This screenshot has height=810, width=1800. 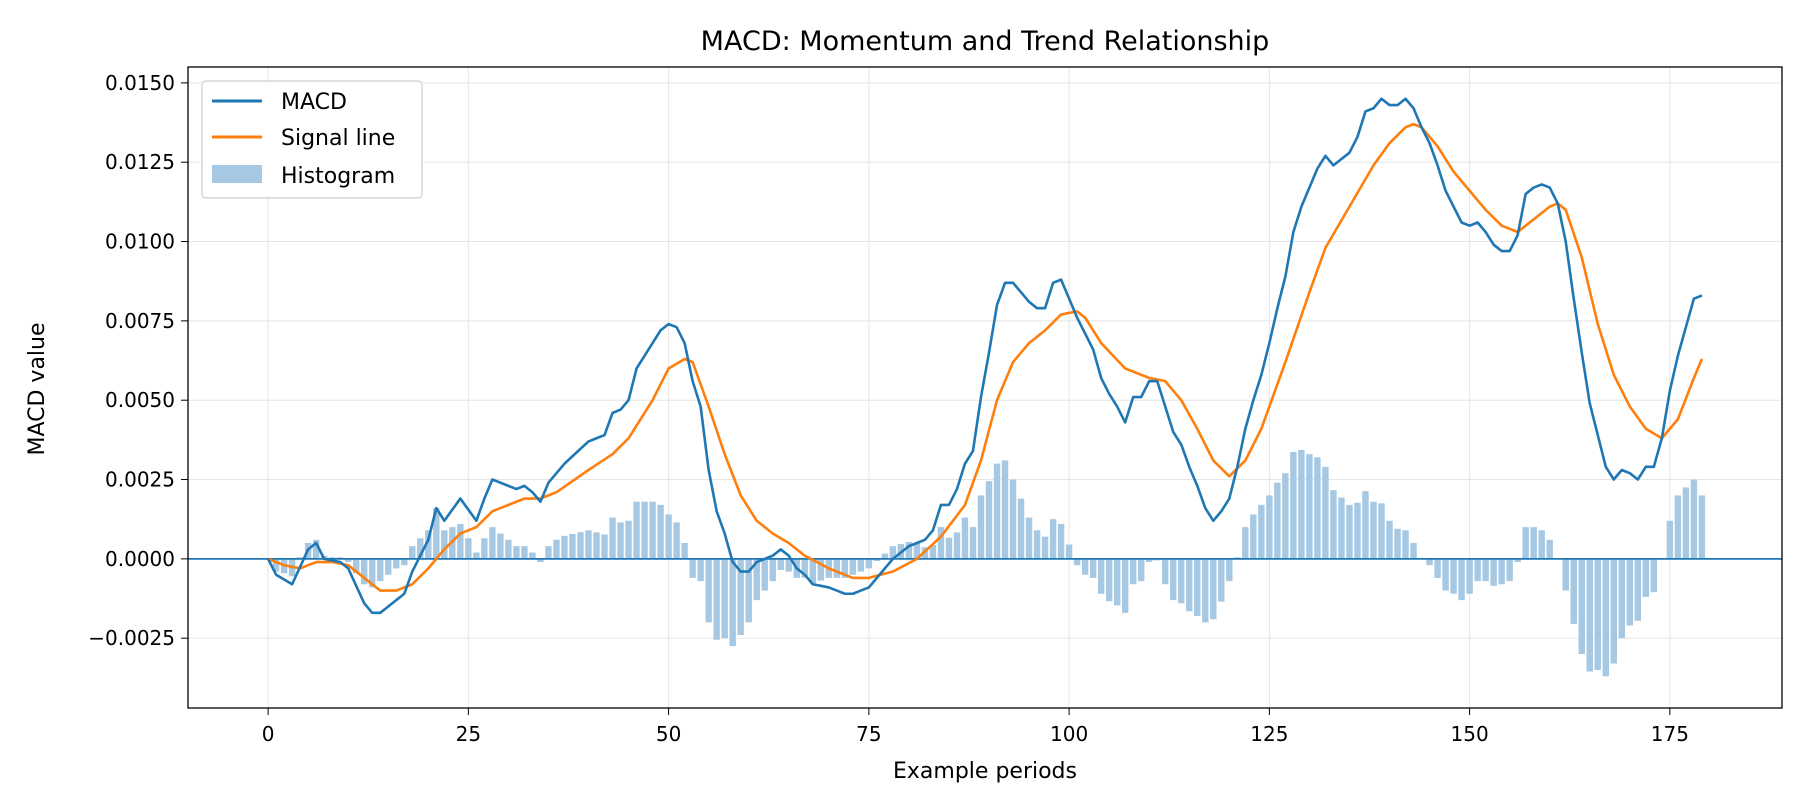 What do you see at coordinates (338, 138) in the screenshot?
I see `legend-signal-label: Signal line` at bounding box center [338, 138].